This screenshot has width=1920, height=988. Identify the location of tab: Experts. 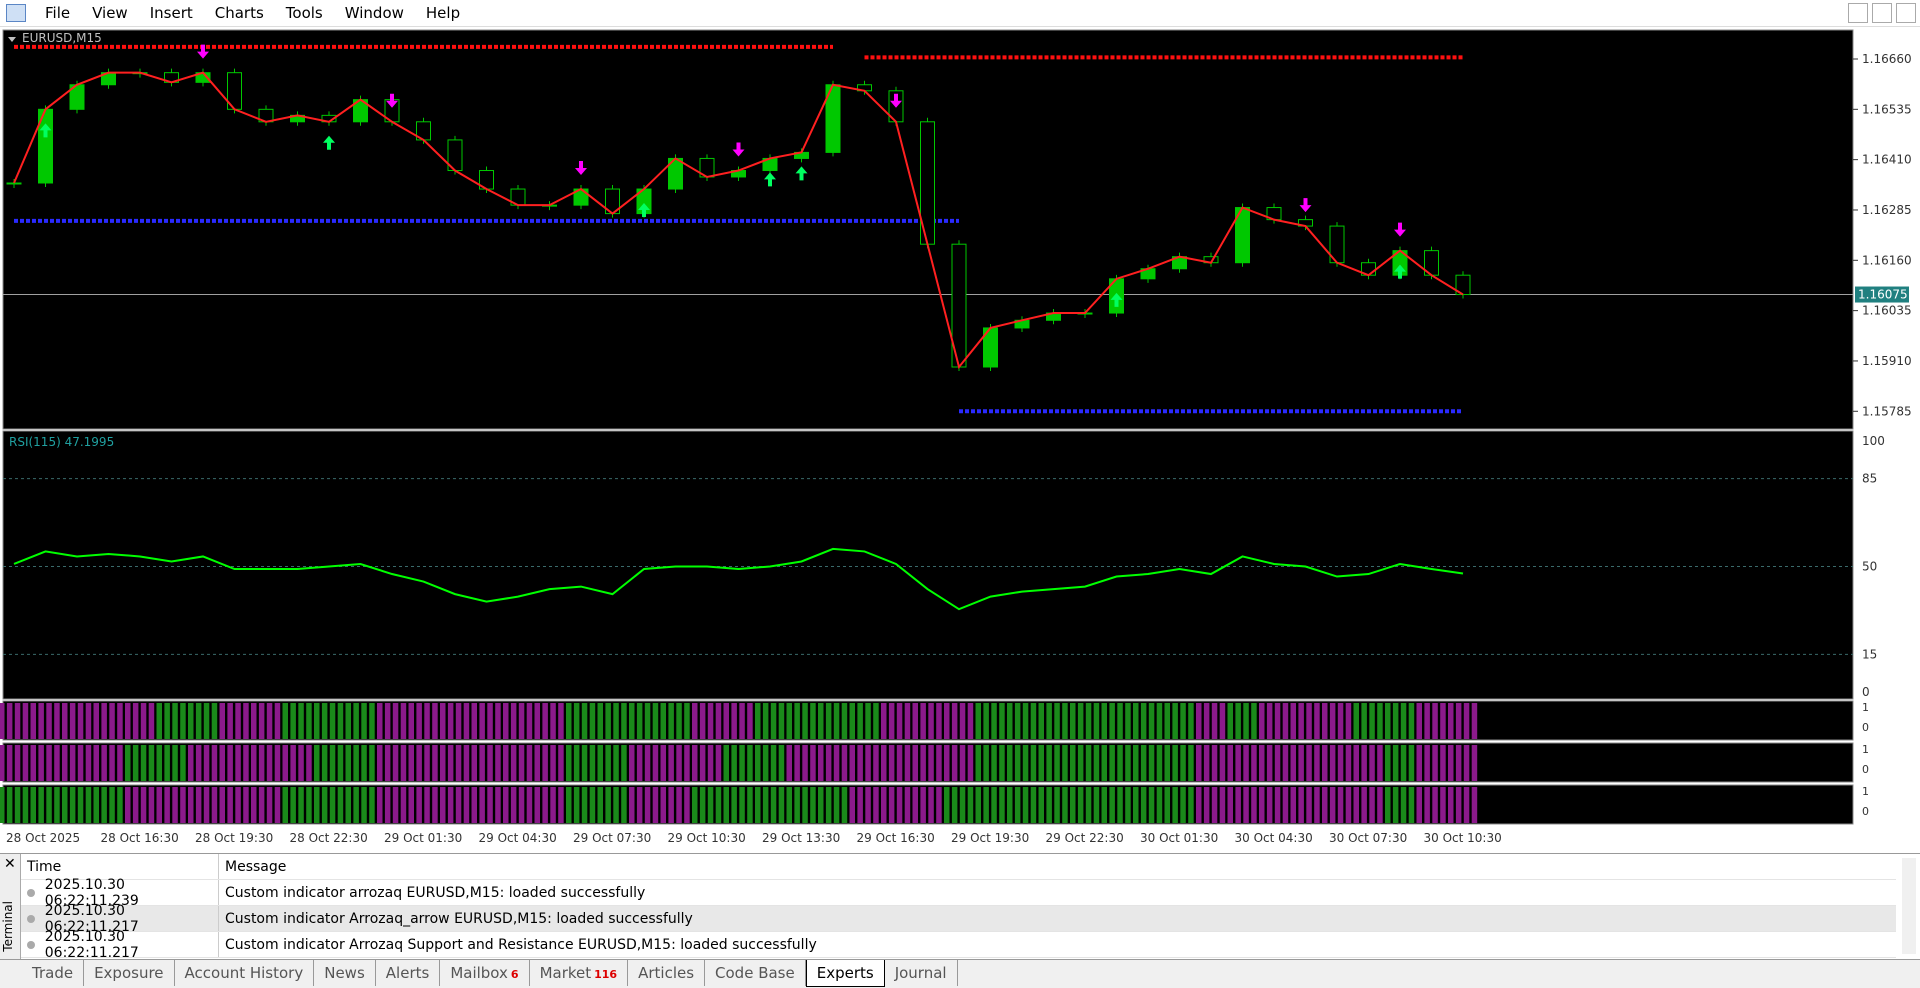
(845, 973).